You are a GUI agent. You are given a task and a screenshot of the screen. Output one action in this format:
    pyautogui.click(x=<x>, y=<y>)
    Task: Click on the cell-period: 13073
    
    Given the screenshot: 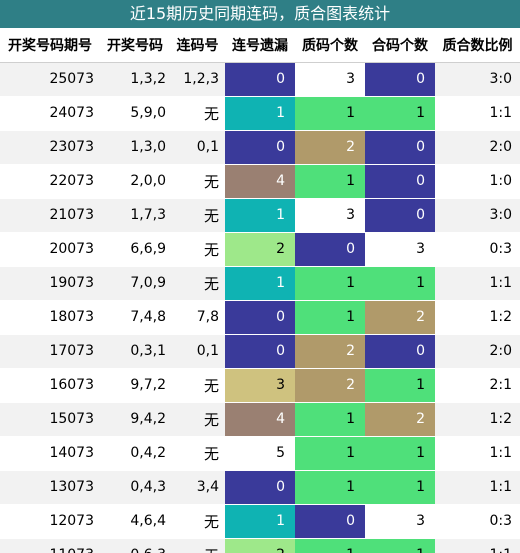 What is the action you would take?
    pyautogui.click(x=50, y=486)
    